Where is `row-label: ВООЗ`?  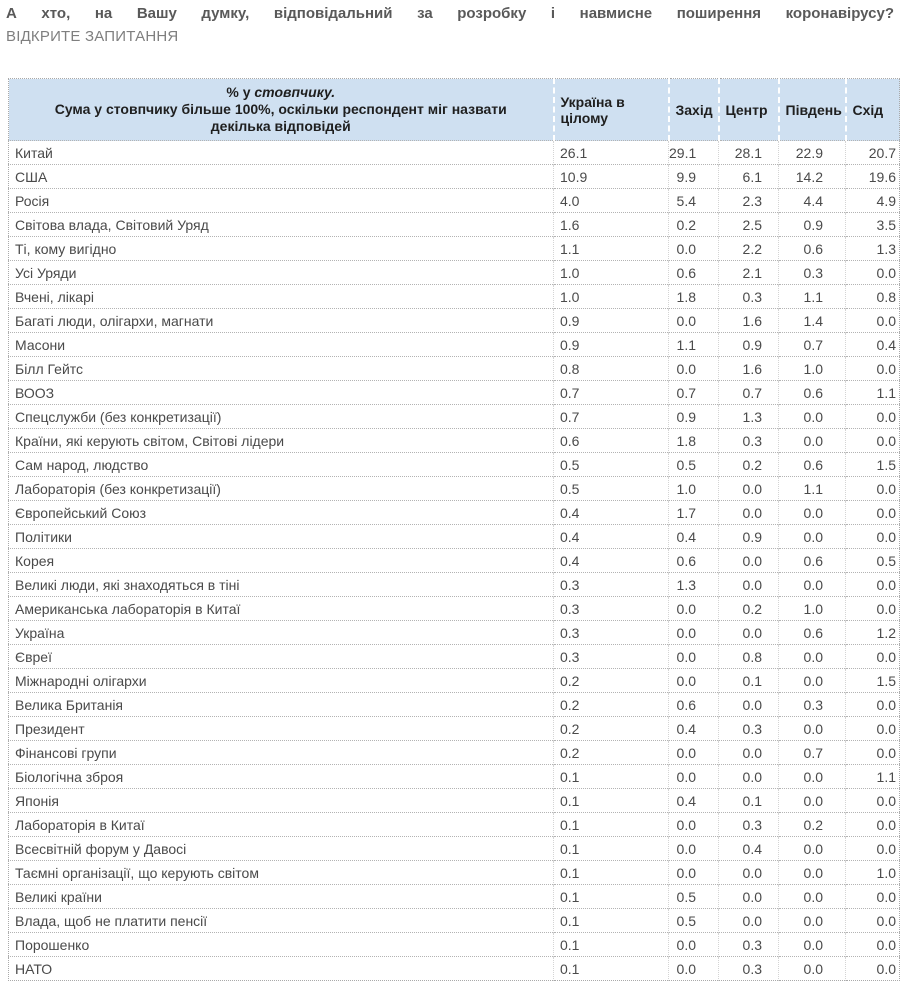 row-label: ВООЗ is located at coordinates (281, 392).